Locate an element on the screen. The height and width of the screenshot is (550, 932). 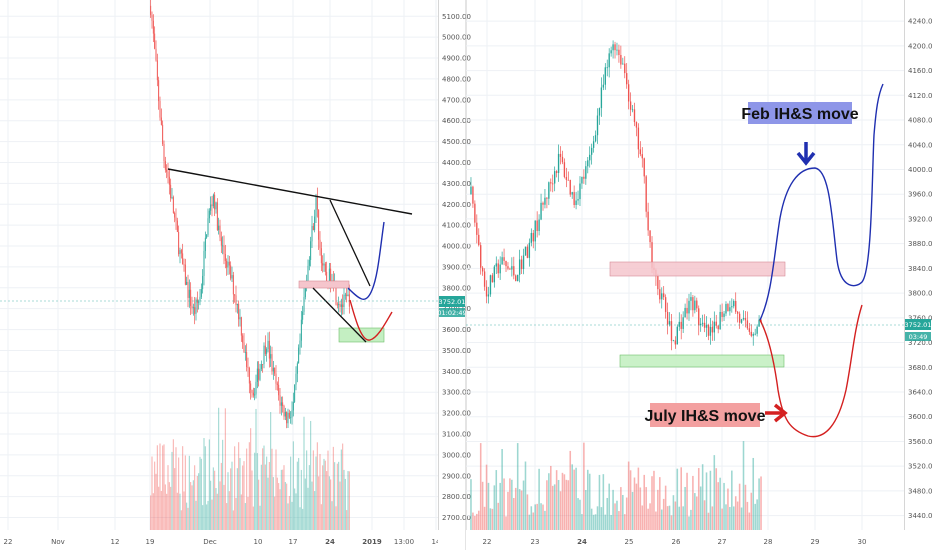
left-x-tick-label: 13:00 is located at coordinates (404, 542).